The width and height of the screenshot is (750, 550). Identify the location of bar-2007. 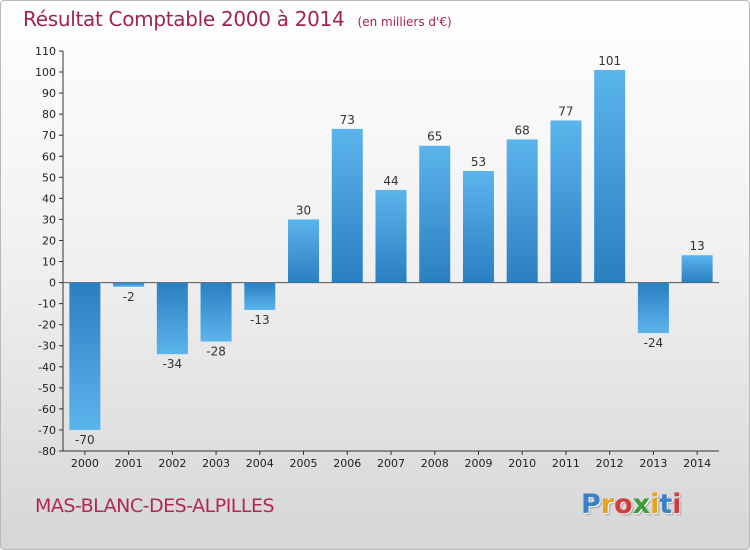
(391, 236).